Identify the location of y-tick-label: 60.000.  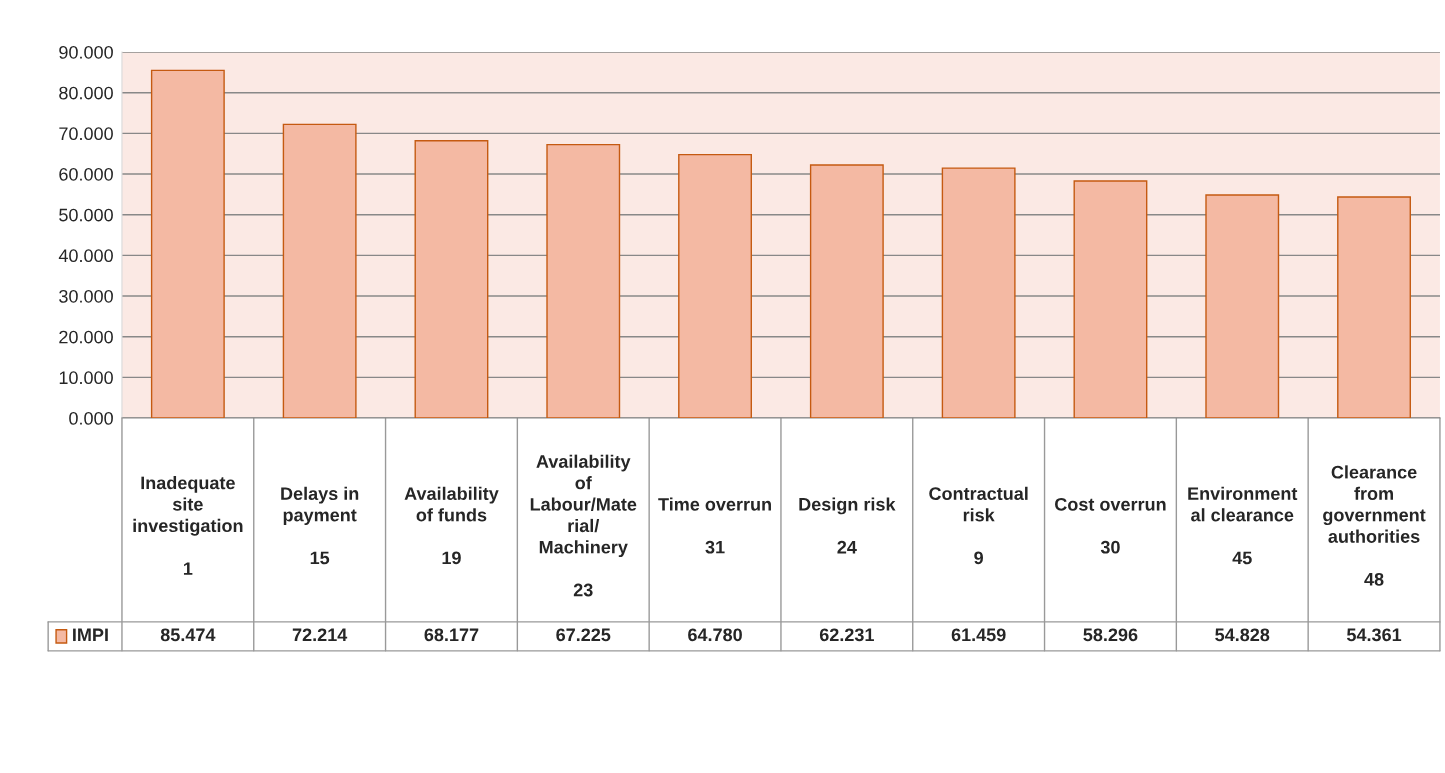
(86, 174).